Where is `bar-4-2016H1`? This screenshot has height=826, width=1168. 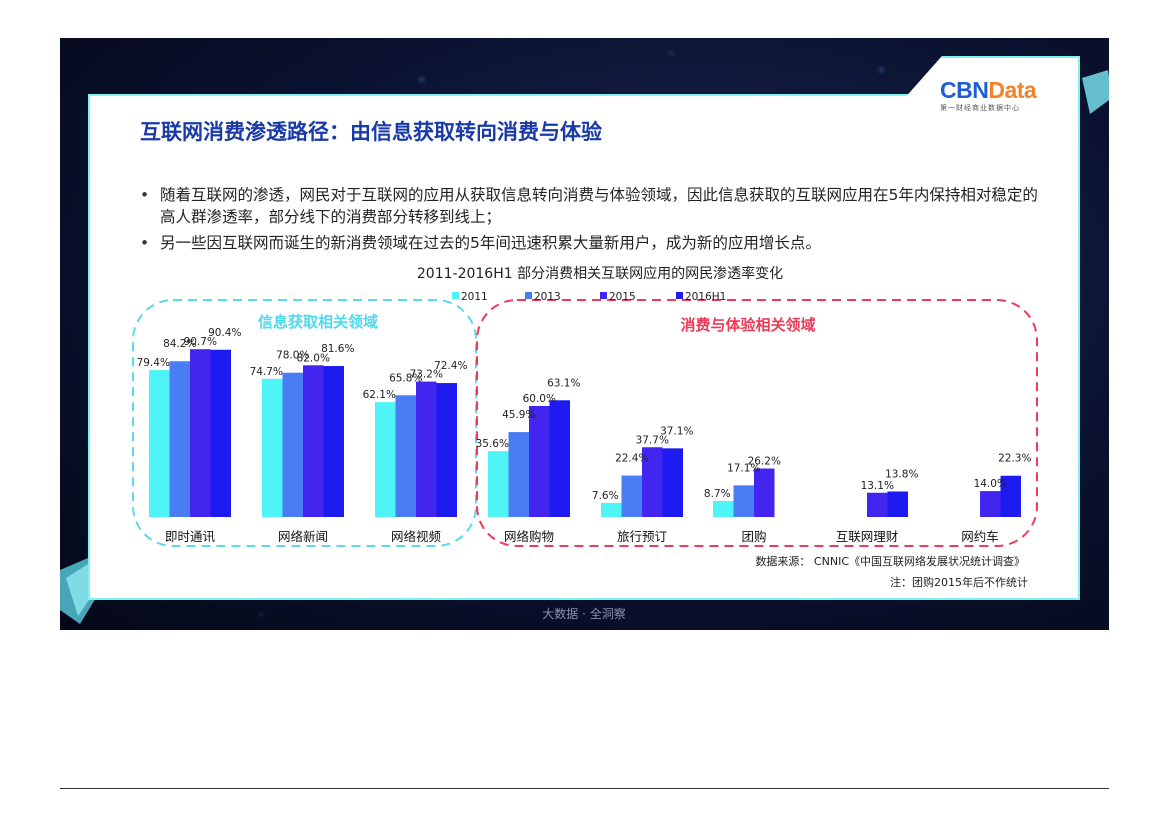
bar-4-2016H1 is located at coordinates (672, 482).